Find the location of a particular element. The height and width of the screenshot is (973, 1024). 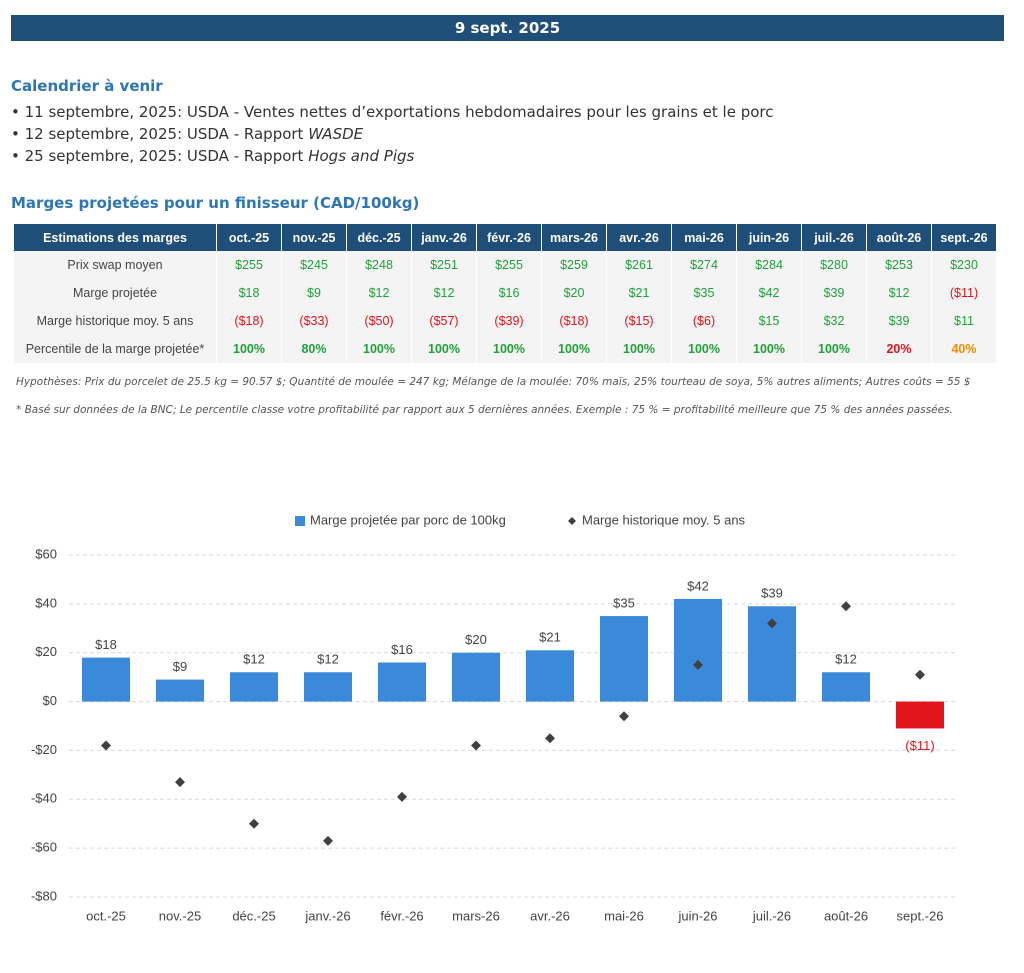

cell: $16 is located at coordinates (509, 293).